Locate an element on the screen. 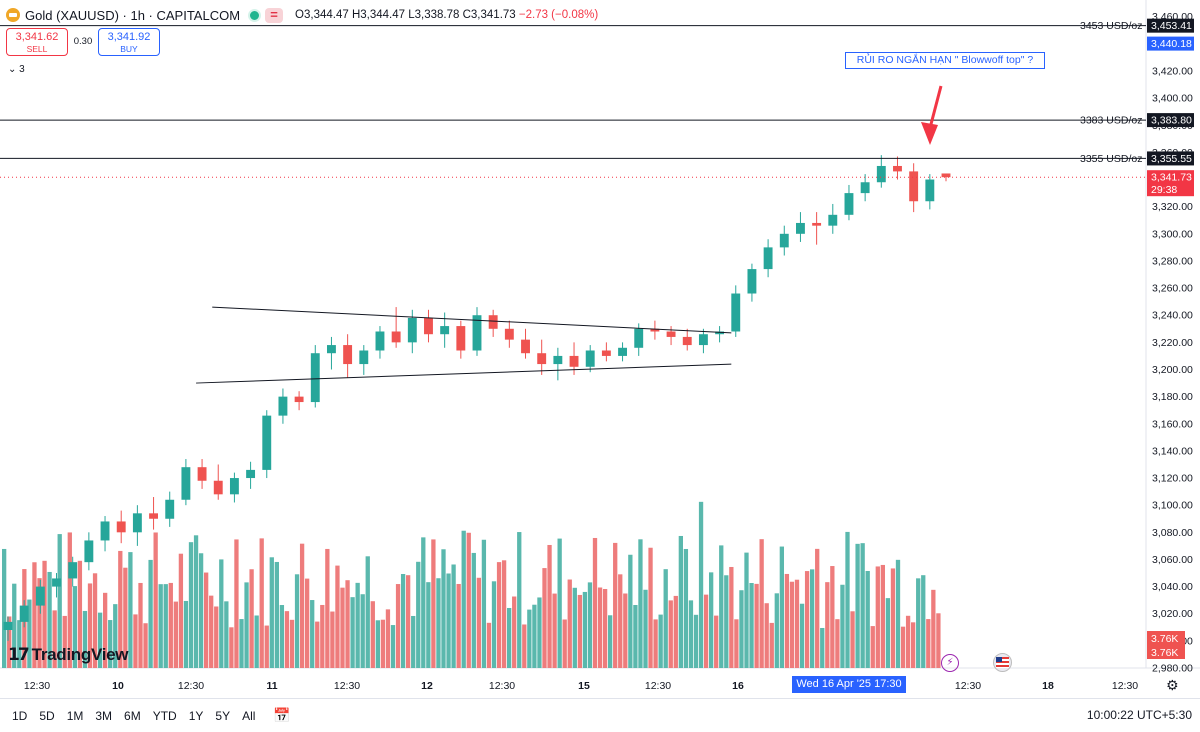 This screenshot has height=732, width=1200. indicators-toggle: ⌄ 3 is located at coordinates (20, 70).